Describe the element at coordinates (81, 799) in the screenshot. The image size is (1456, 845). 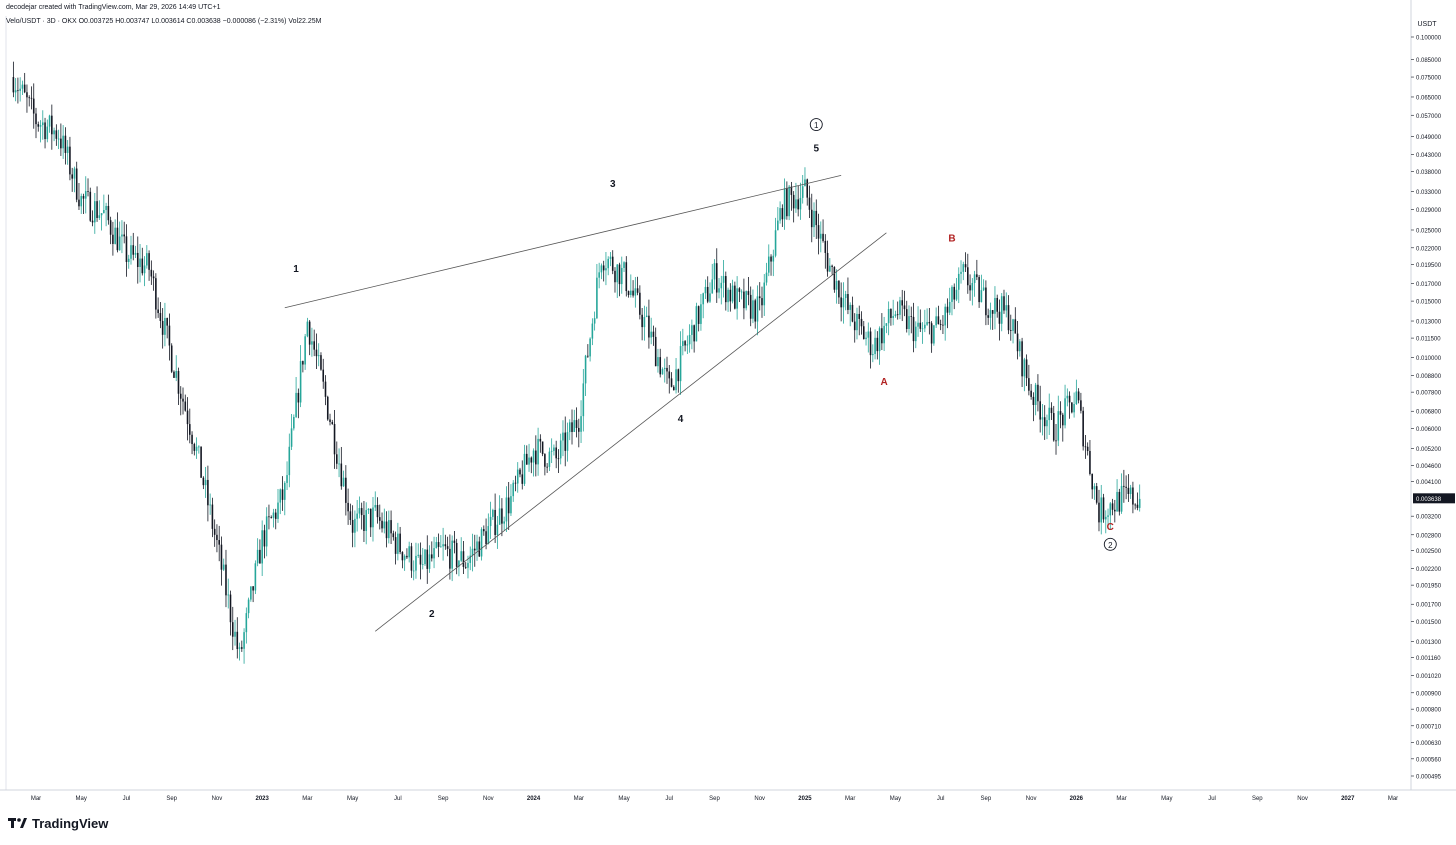
I see `x-tick-label: May` at that location.